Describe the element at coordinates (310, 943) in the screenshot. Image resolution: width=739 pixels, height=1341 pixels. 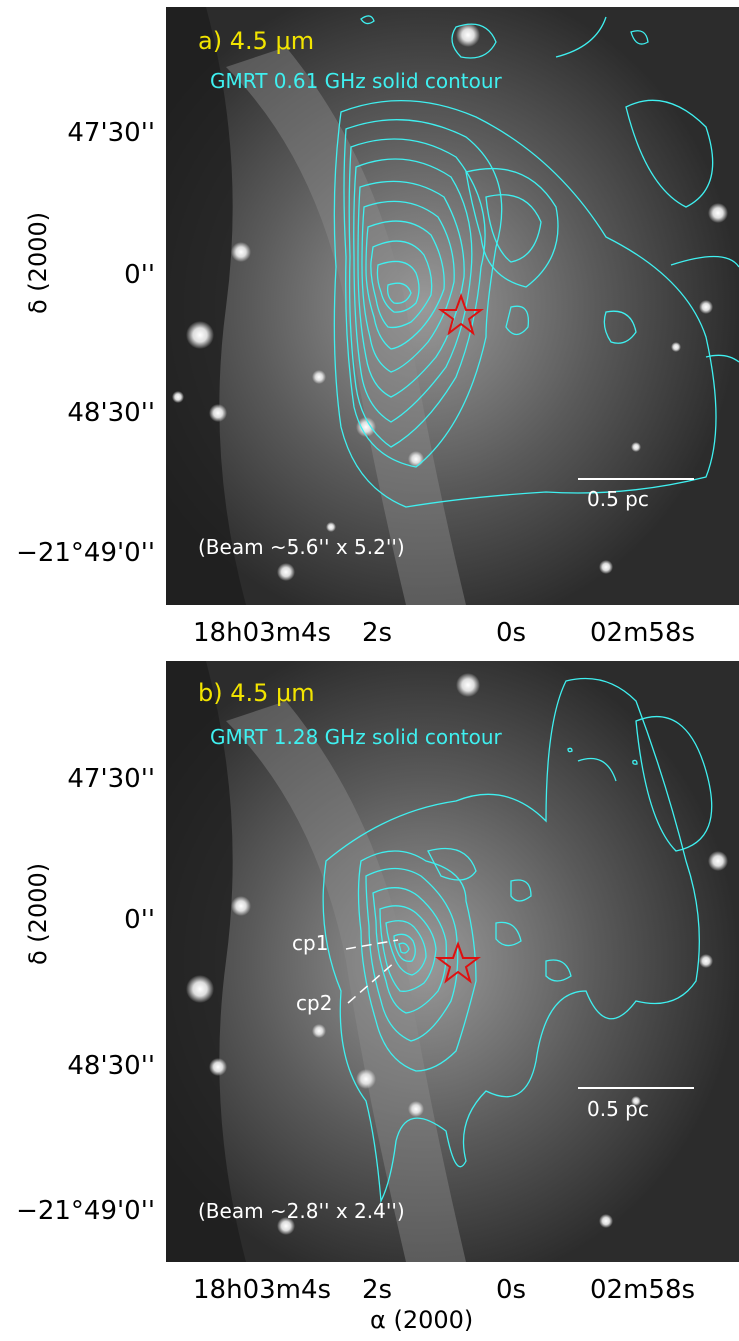
I see `cp1-label: cp1` at that location.